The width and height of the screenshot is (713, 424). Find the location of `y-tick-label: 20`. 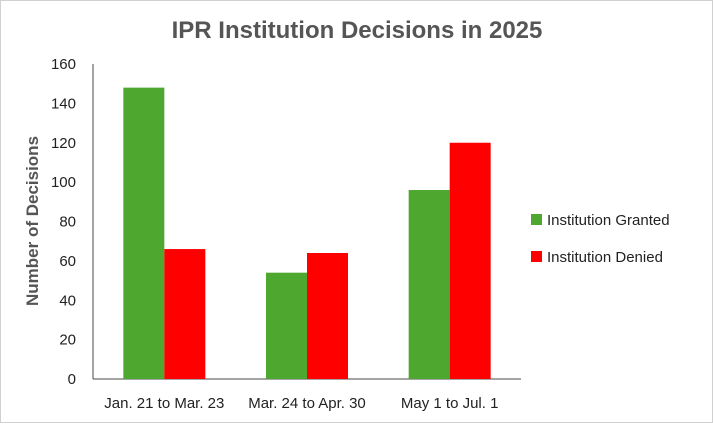

y-tick-label: 20 is located at coordinates (67, 340).